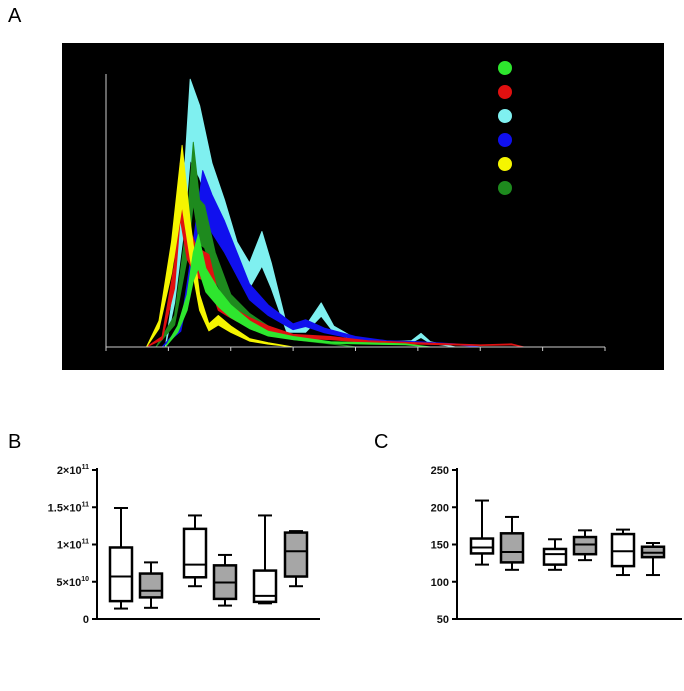  What do you see at coordinates (85, 579) in the screenshot?
I see `y-tick-exponent: 10` at bounding box center [85, 579].